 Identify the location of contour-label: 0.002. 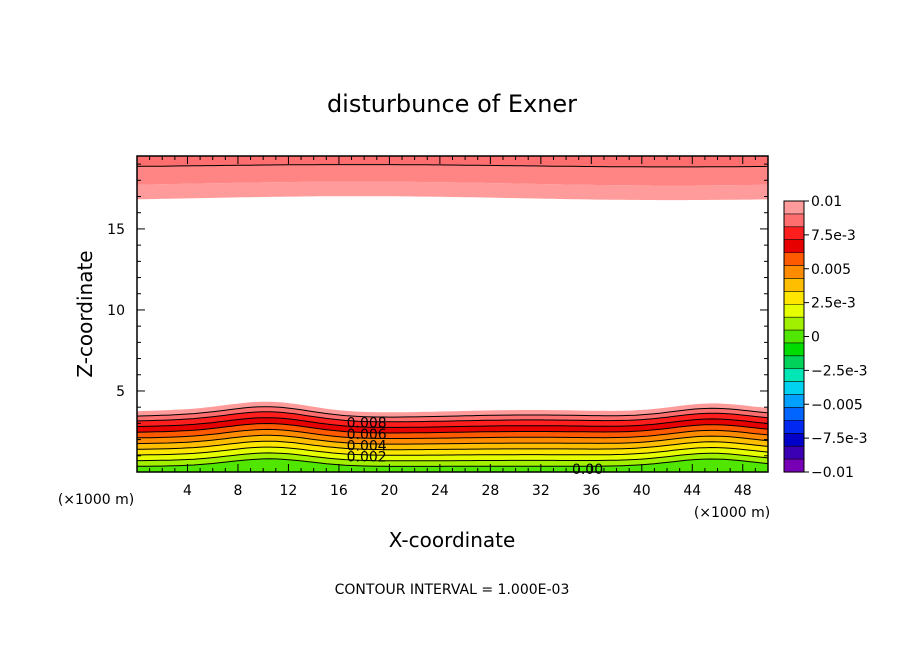
(367, 458).